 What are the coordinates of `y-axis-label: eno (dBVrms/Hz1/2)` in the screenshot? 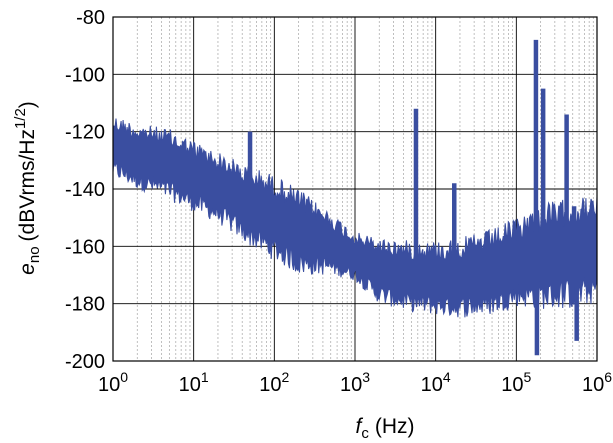 It's located at (27, 188).